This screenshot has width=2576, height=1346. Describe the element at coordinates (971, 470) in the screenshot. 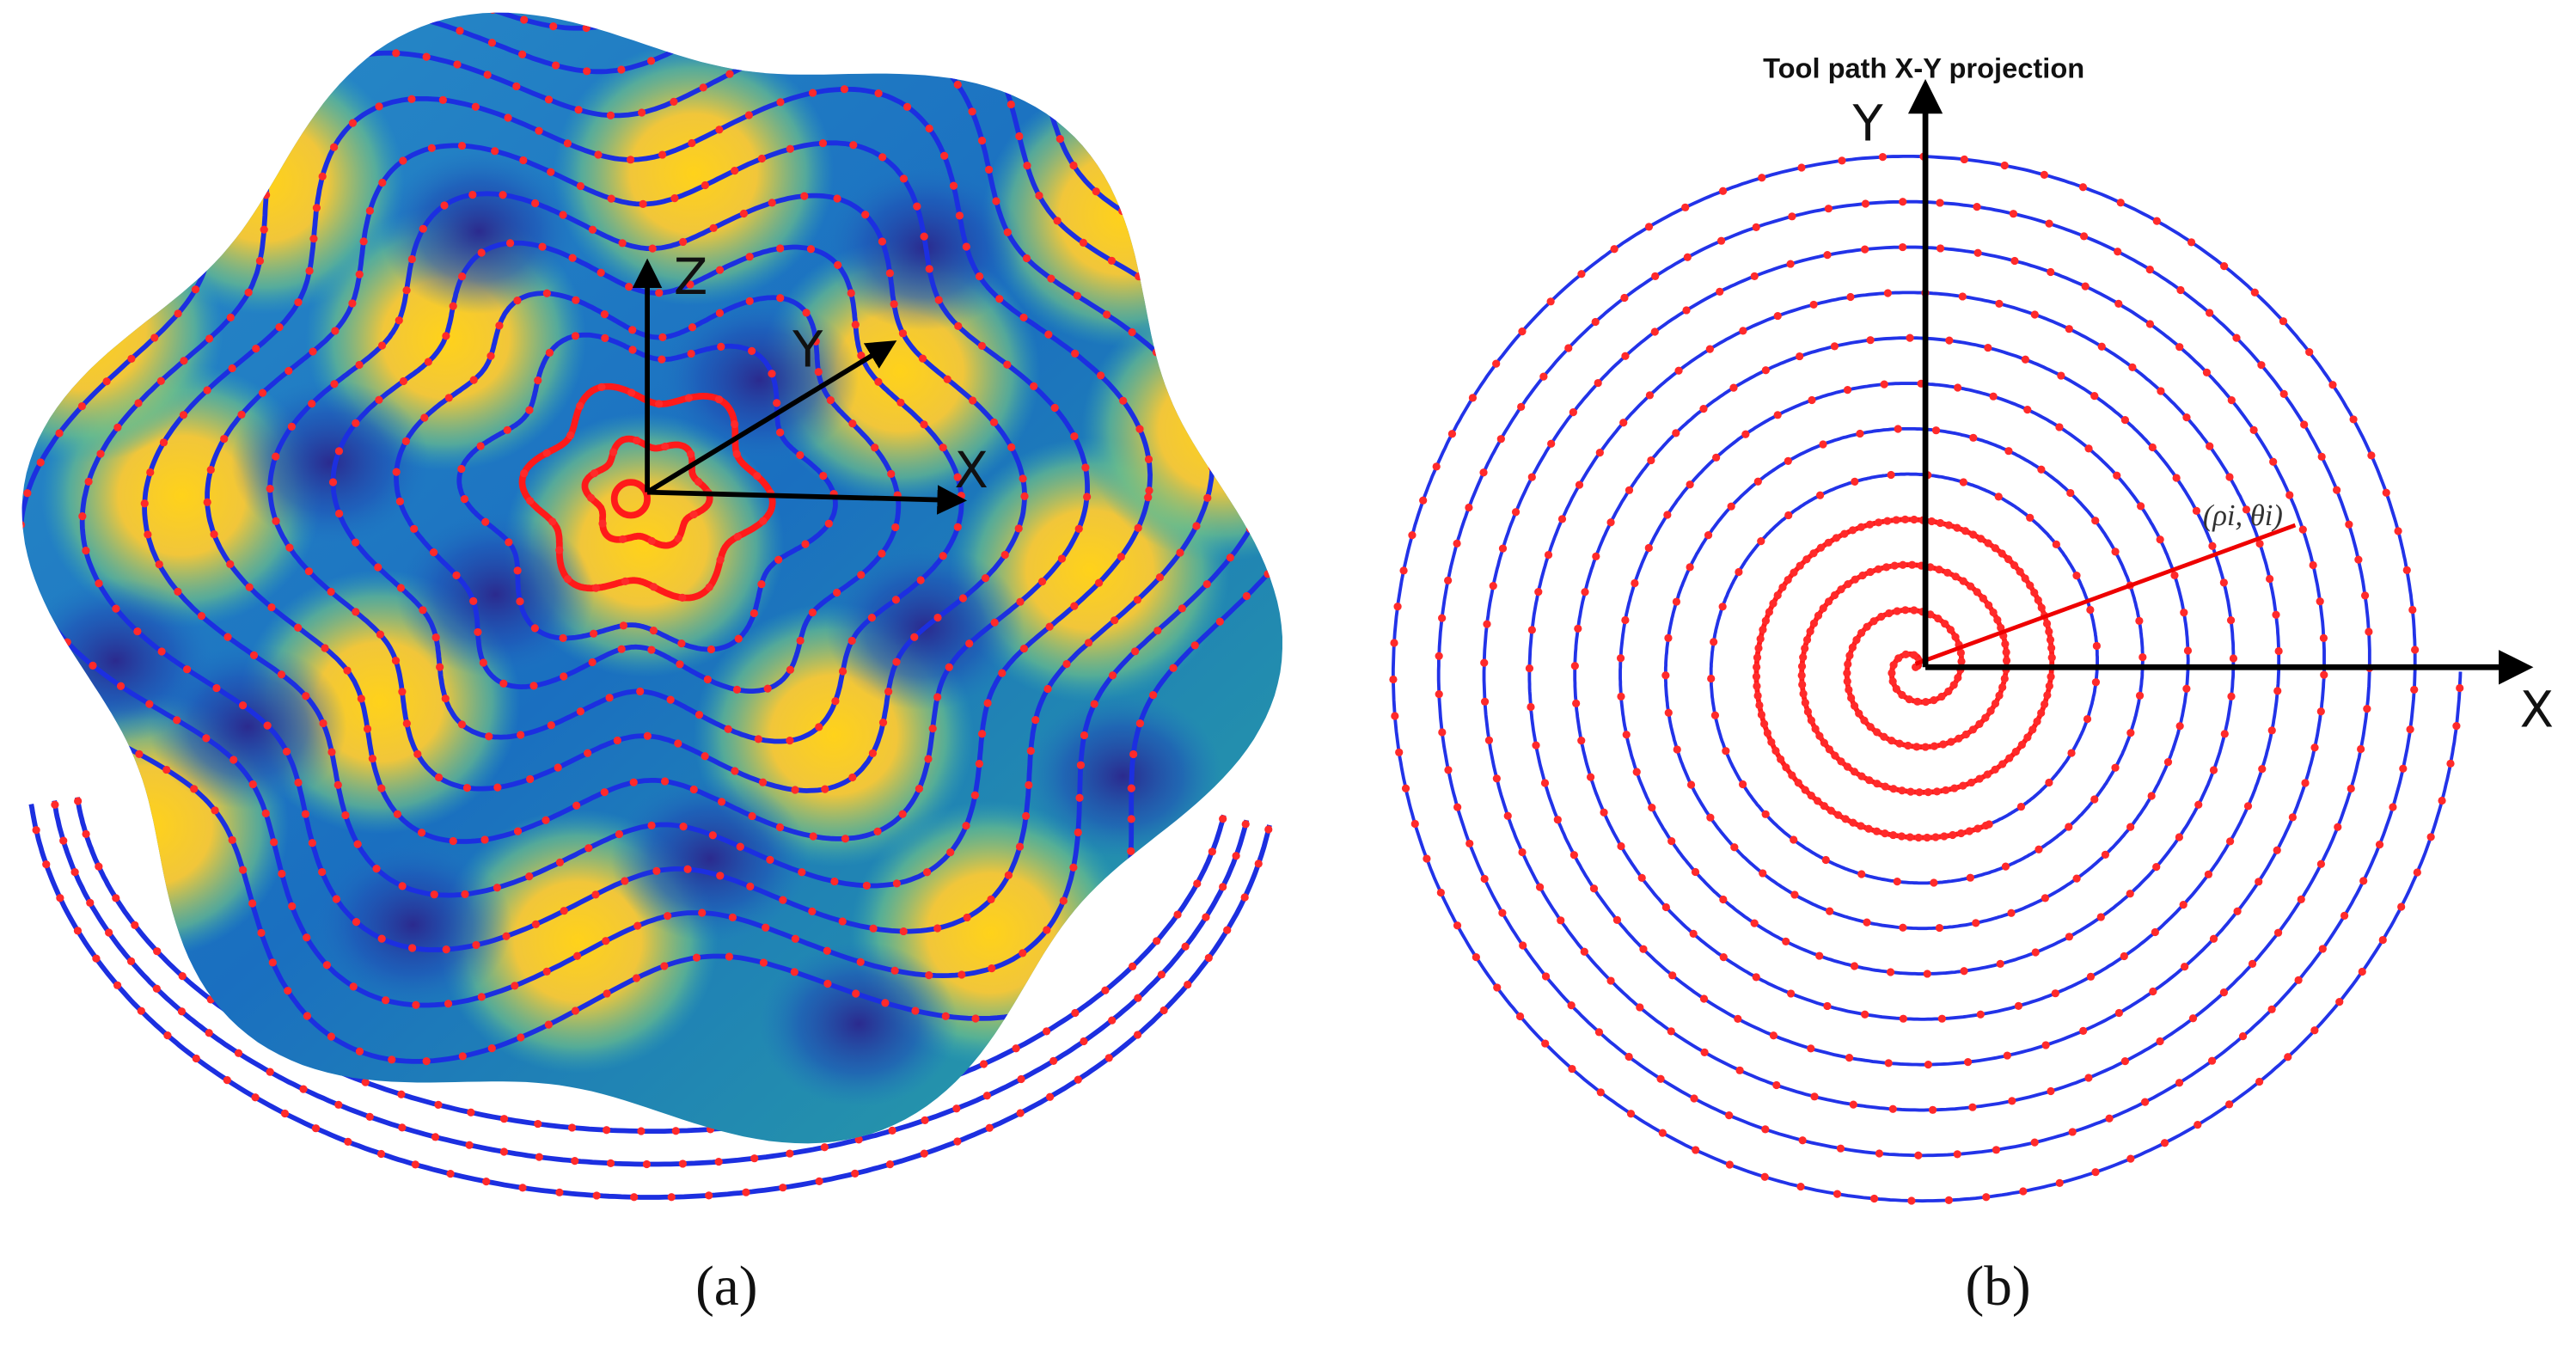

I see `x-label: X` at that location.